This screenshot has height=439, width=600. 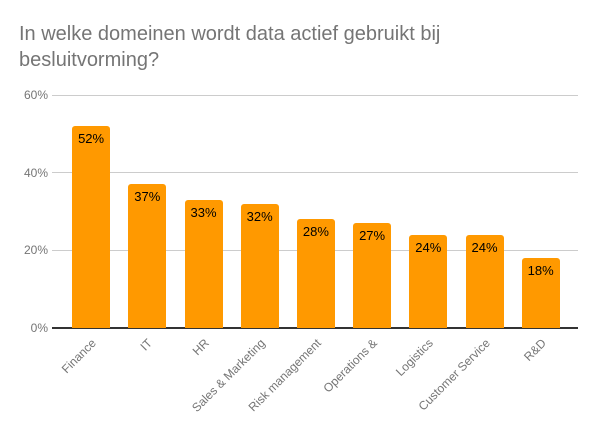 I want to click on y-tick-label-60pct: 60%, so click(x=35, y=95).